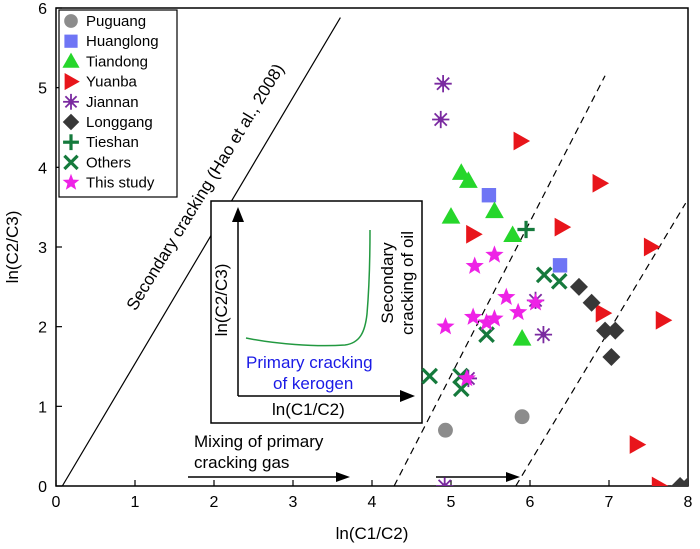 Image resolution: width=700 pixels, height=549 pixels. Describe the element at coordinates (72, 82) in the screenshot. I see `legend-marker-yuanba` at that location.